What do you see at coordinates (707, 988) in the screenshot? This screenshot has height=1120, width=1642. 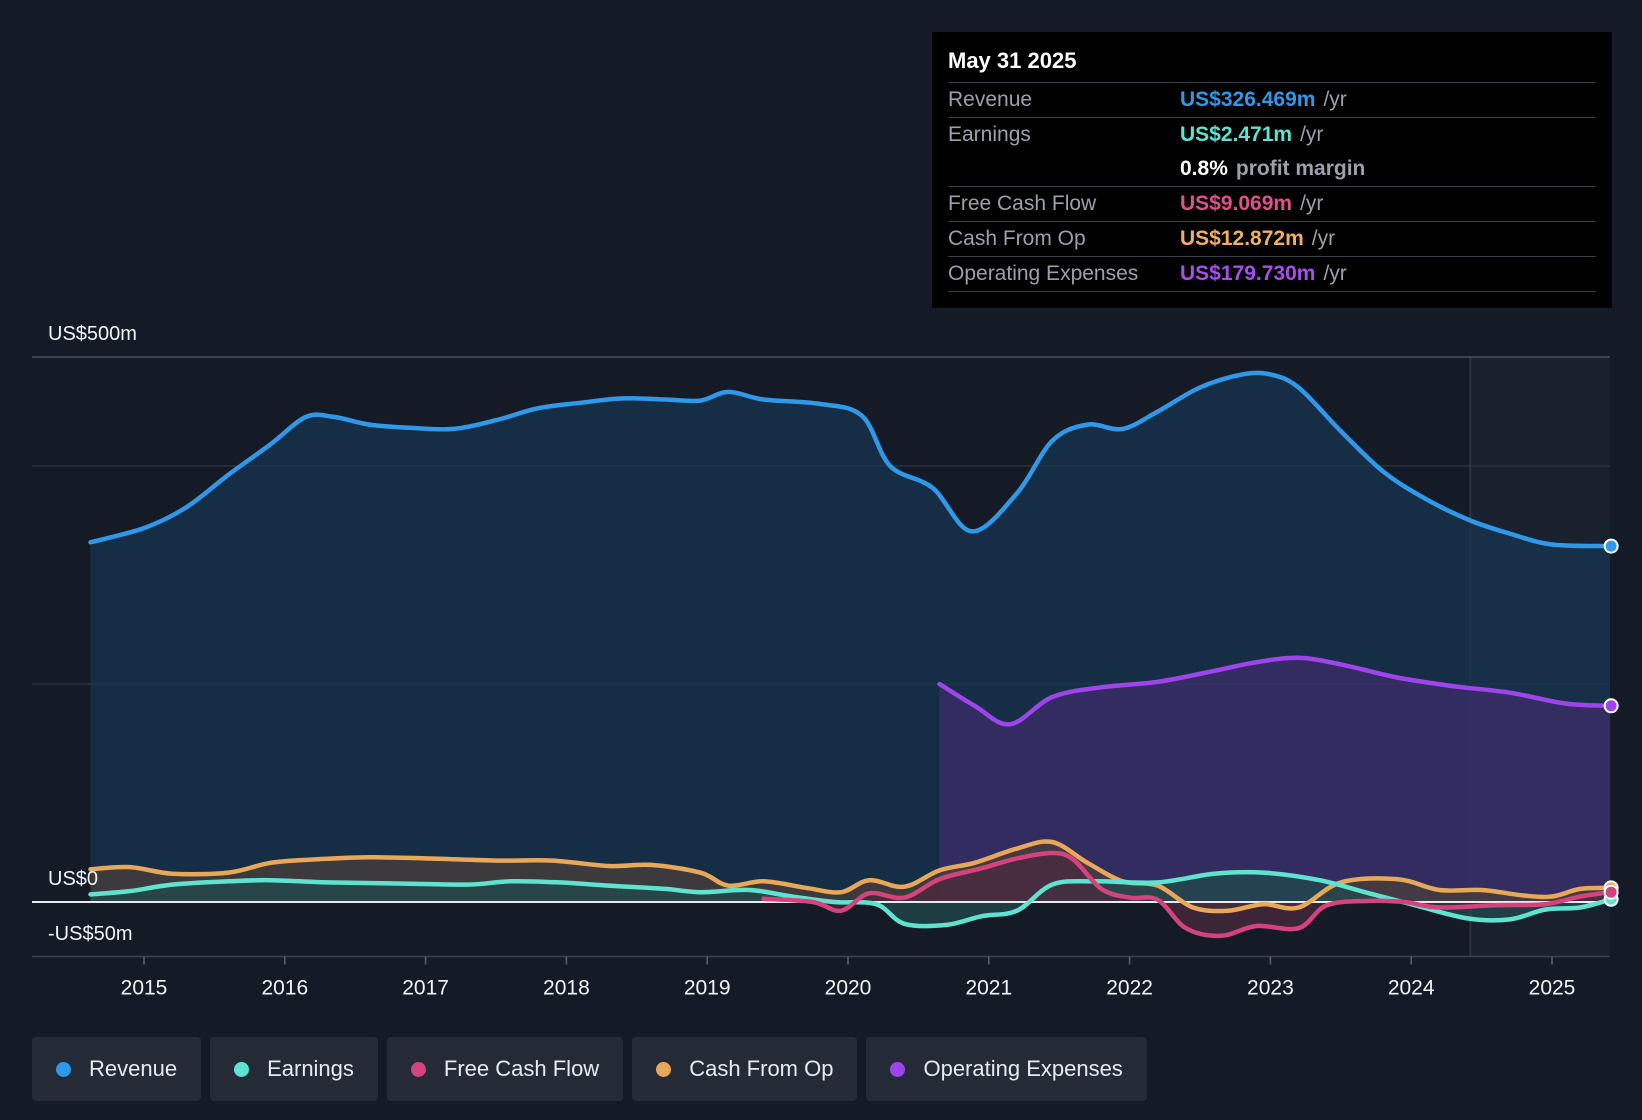 I see `x-tick-label: 2019` at bounding box center [707, 988].